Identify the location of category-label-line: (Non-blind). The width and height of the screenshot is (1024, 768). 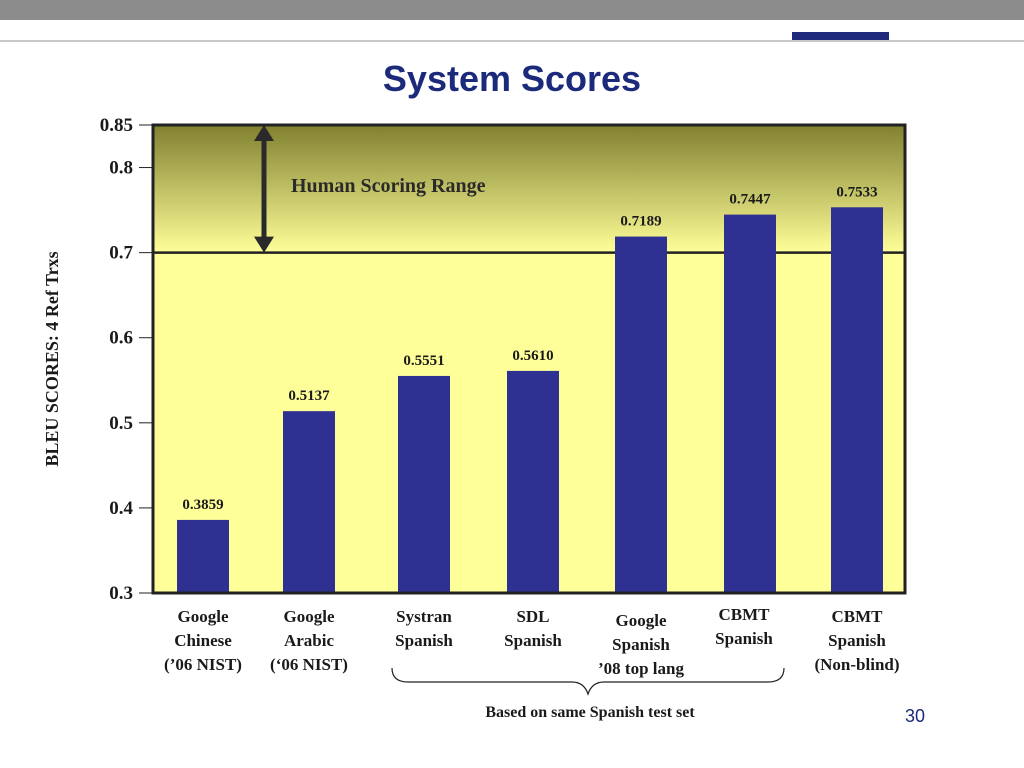
(857, 664).